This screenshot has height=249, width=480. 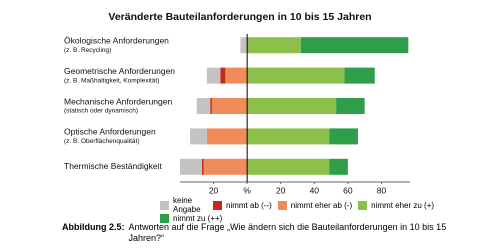 What do you see at coordinates (382, 190) in the screenshot?
I see `x-tick-label: 80` at bounding box center [382, 190].